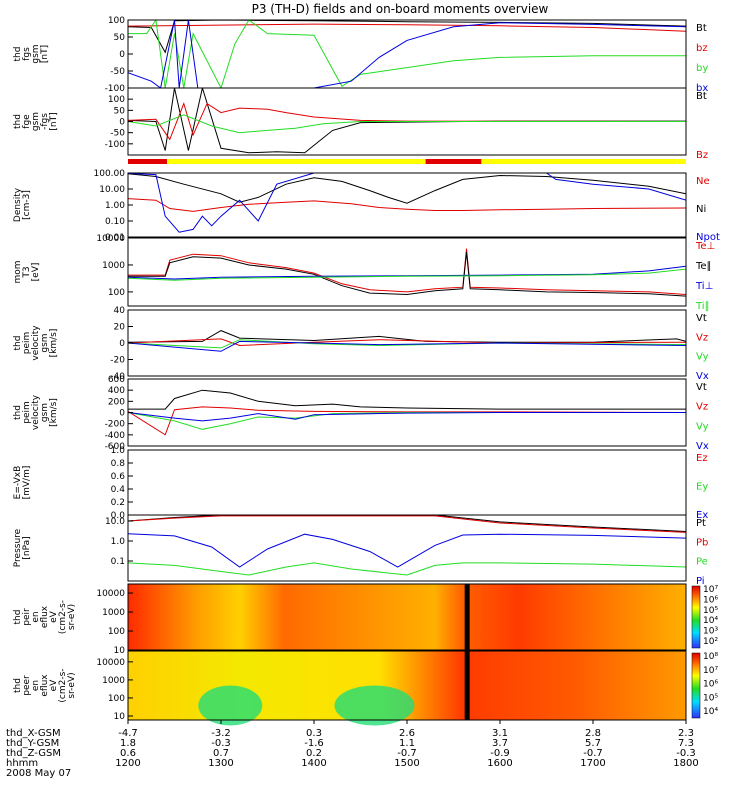 This screenshot has height=800, width=750. What do you see at coordinates (120, 311) in the screenshot?
I see `y-tick-label: 40` at bounding box center [120, 311].